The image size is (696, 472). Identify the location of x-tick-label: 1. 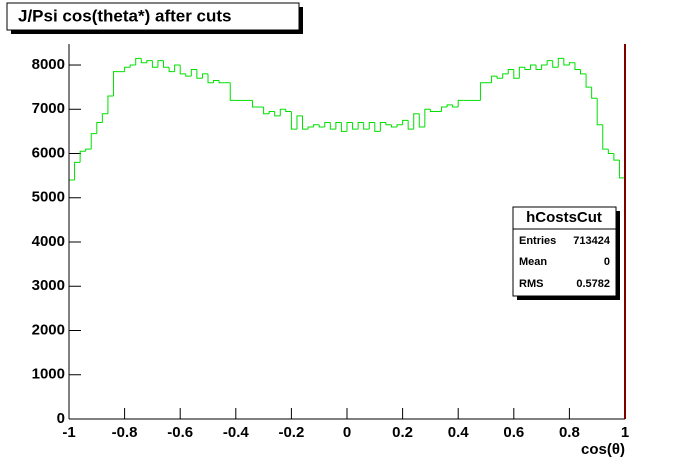
(625, 432).